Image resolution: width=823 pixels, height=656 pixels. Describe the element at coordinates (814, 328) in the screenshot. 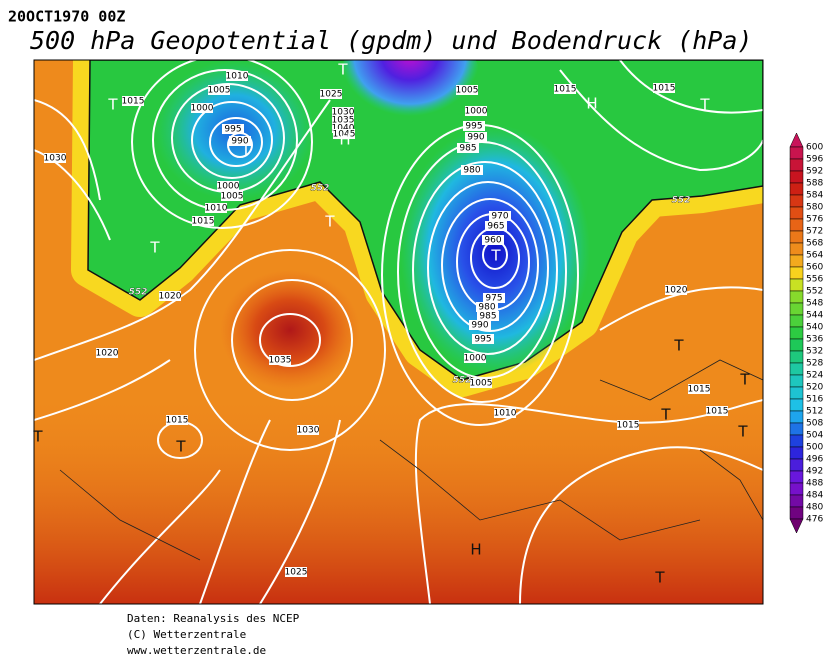

I see `colorbar-label: 540` at that location.